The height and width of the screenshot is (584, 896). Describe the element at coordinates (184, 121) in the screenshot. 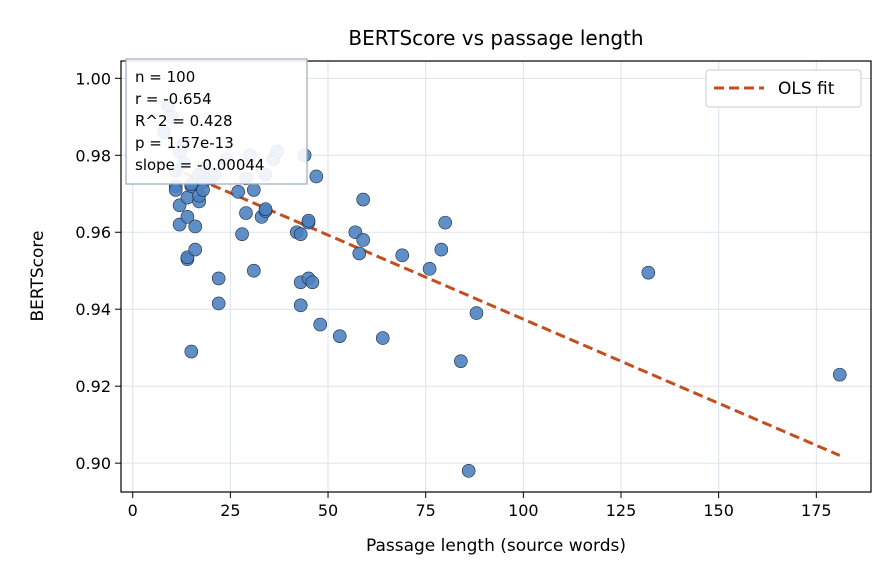

I see `stats-line-r2: R^2 = 0.428` at that location.